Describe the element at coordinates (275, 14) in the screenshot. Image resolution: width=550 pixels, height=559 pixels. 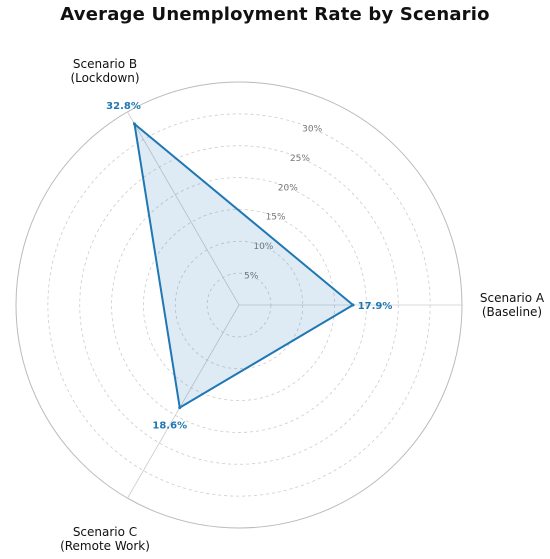
I see `chart-title: Average Unemployment Rate by Scenario` at that location.